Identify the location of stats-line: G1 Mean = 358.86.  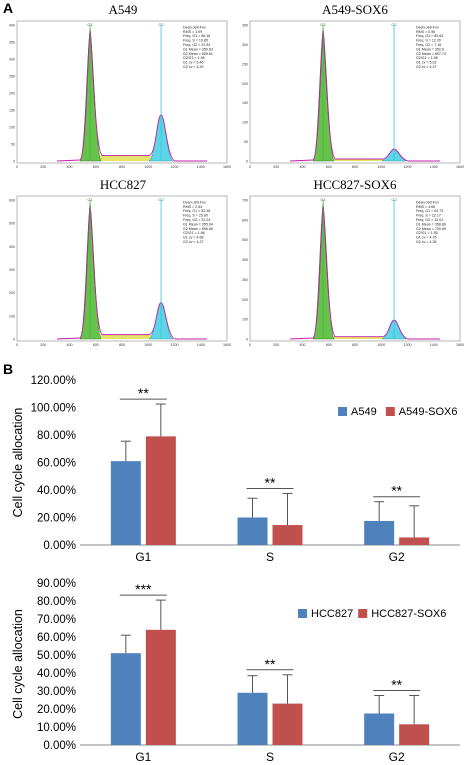
(431, 224).